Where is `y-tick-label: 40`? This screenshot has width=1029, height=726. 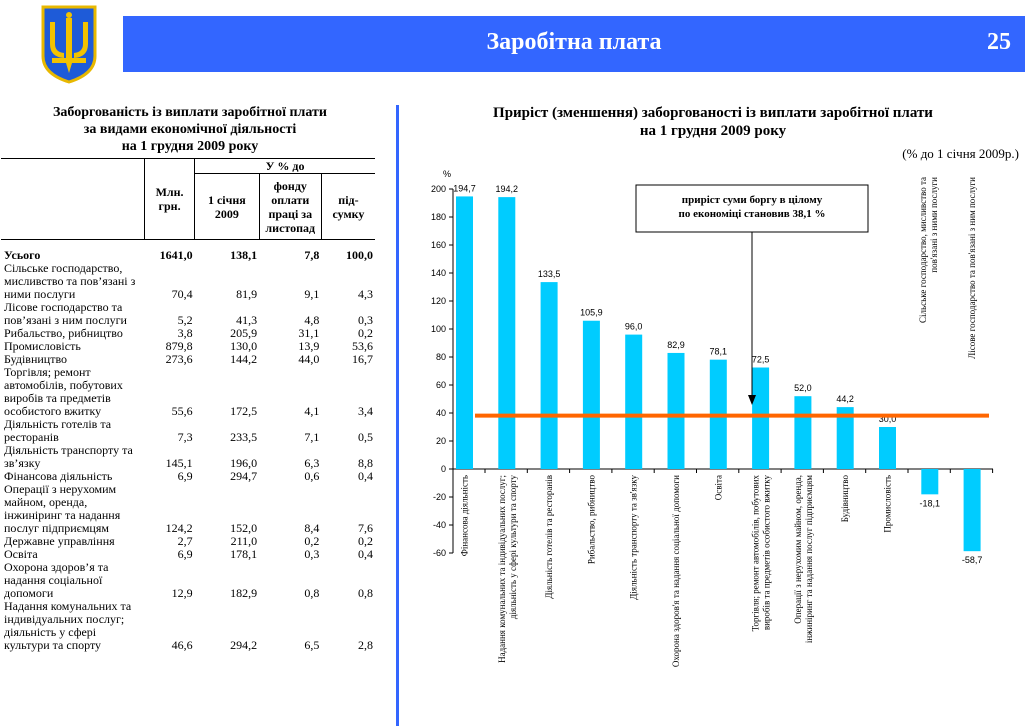
y-tick-label: 40 is located at coordinates (441, 413).